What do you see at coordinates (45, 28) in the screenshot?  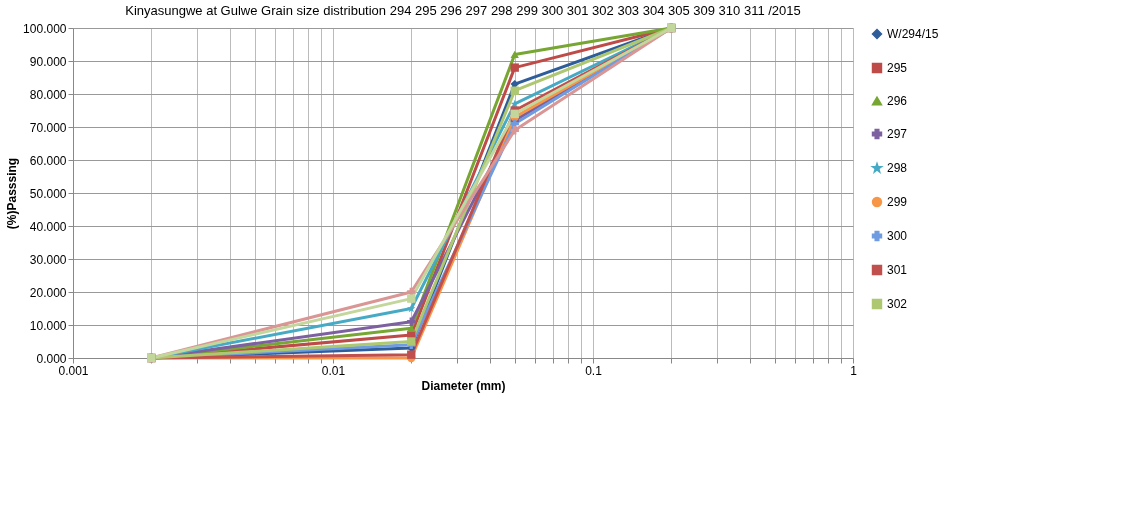 I see `y-tick-label: 100.000` at bounding box center [45, 28].